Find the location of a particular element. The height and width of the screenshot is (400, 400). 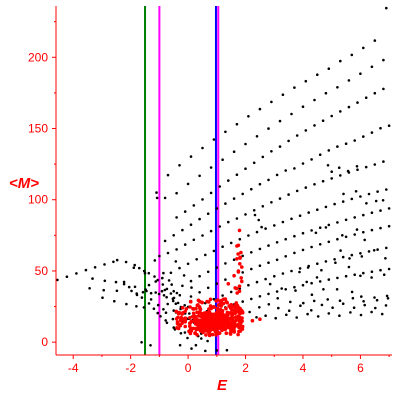

y-tick-label: 50 is located at coordinates (42, 271).